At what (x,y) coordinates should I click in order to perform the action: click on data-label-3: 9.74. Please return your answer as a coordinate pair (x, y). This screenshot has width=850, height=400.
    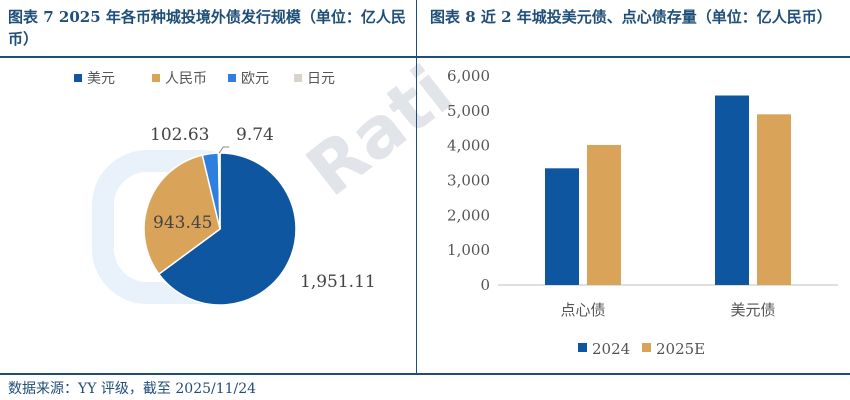
    Looking at the image, I should click on (255, 135).